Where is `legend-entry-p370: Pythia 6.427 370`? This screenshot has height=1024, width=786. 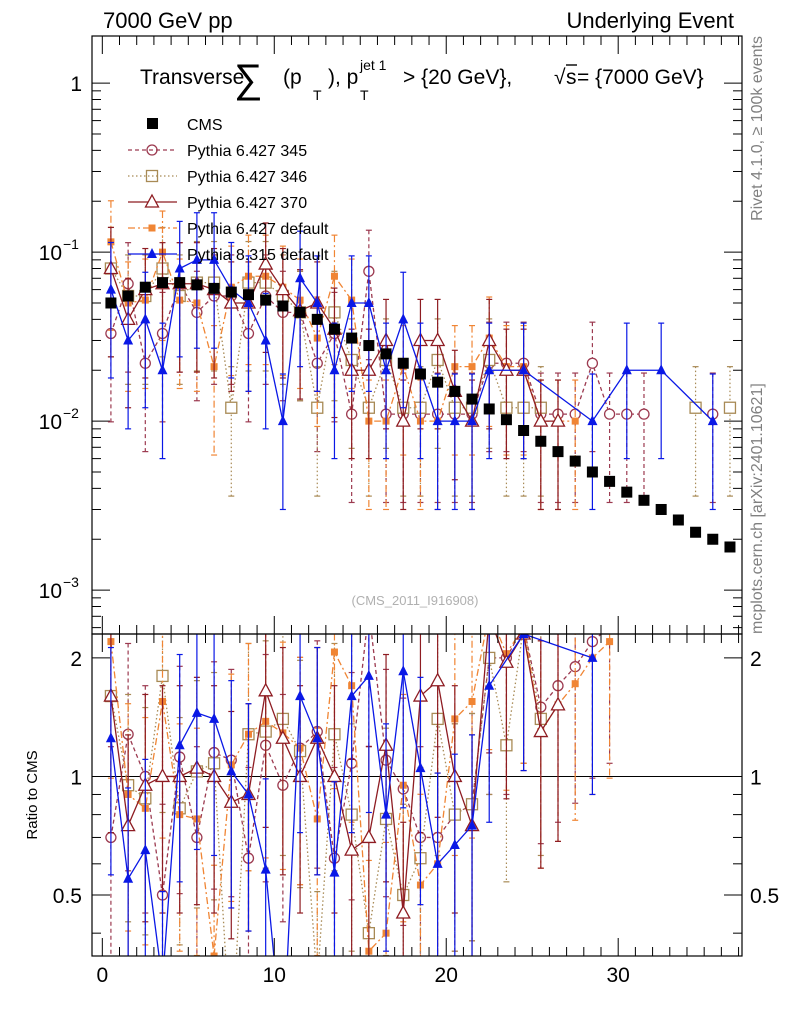
legend-entry-p370: Pythia 6.427 370 is located at coordinates (217, 202).